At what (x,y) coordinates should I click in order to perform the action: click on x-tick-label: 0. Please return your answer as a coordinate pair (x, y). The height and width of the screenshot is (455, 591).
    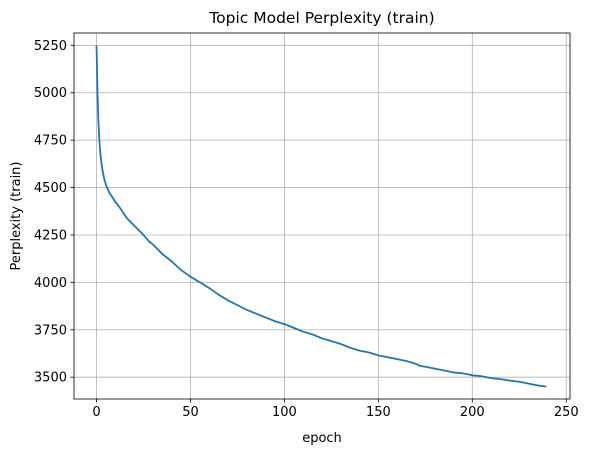
    Looking at the image, I should click on (96, 412).